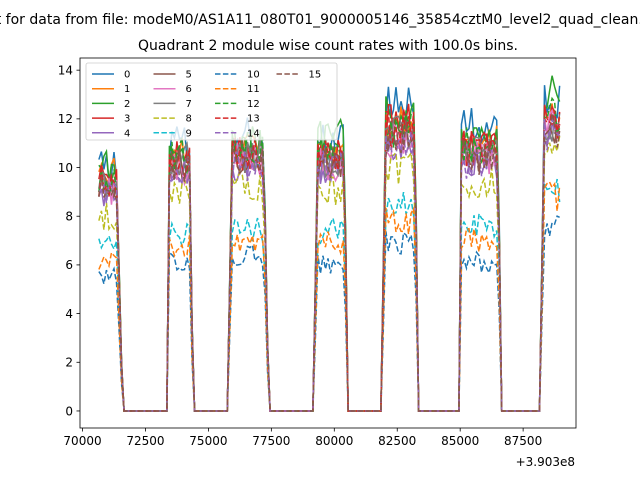  Describe the element at coordinates (271, 441) in the screenshot. I see `x-tick-label-77500: 77500` at that location.